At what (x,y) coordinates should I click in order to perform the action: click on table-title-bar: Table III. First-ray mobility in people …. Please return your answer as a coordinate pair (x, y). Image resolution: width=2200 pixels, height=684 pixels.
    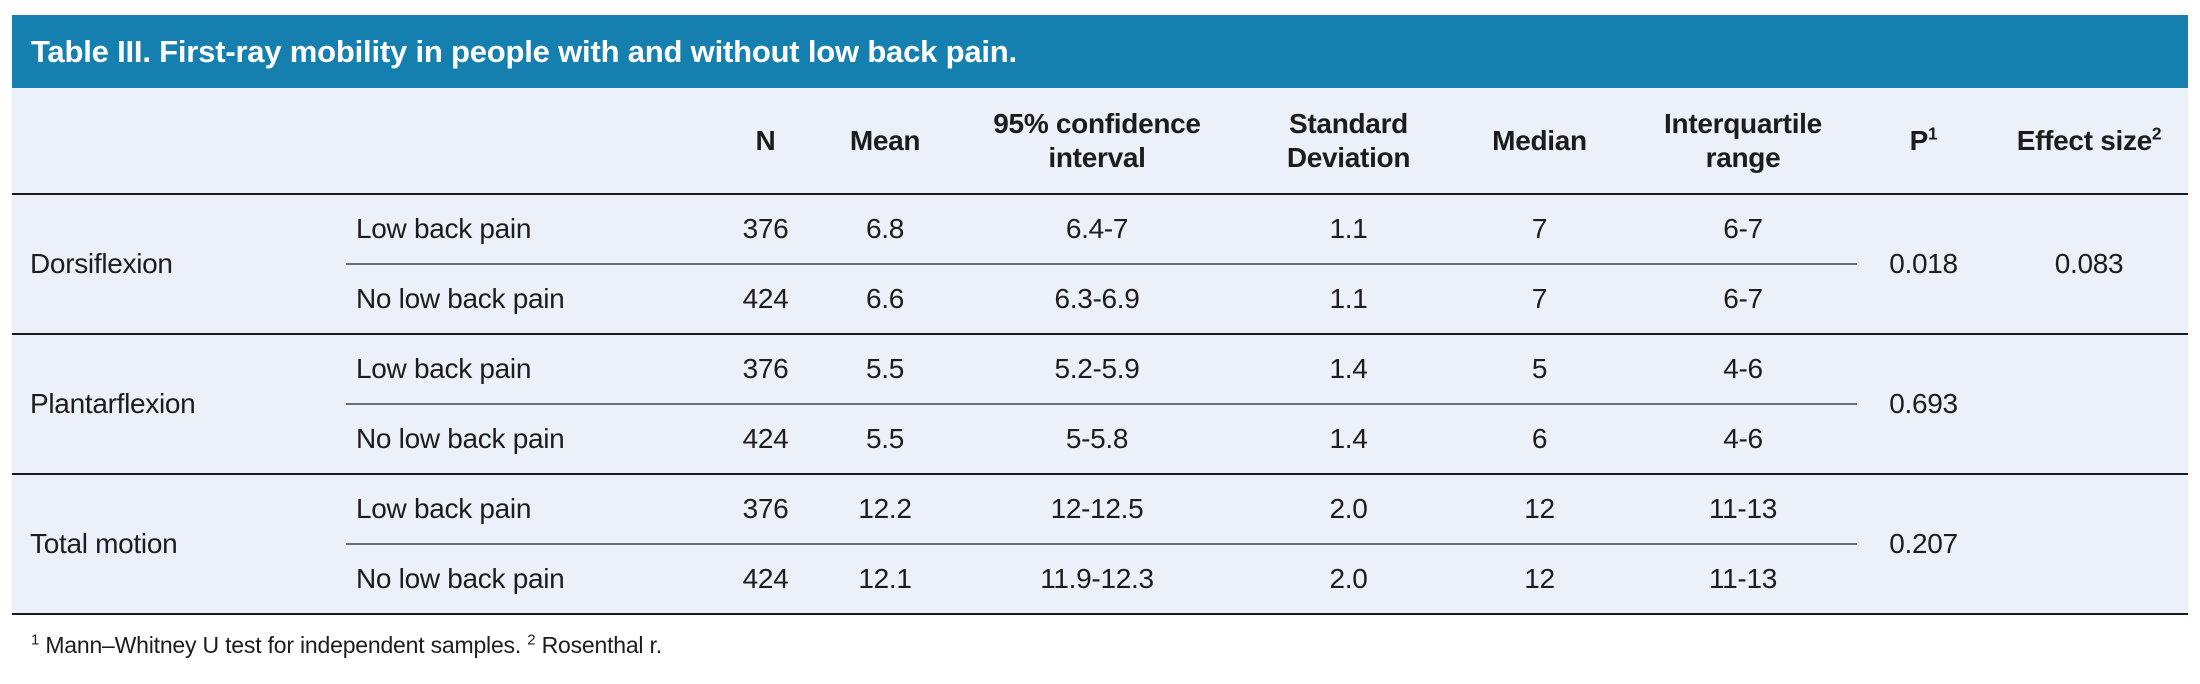
    Looking at the image, I should click on (1100, 51).